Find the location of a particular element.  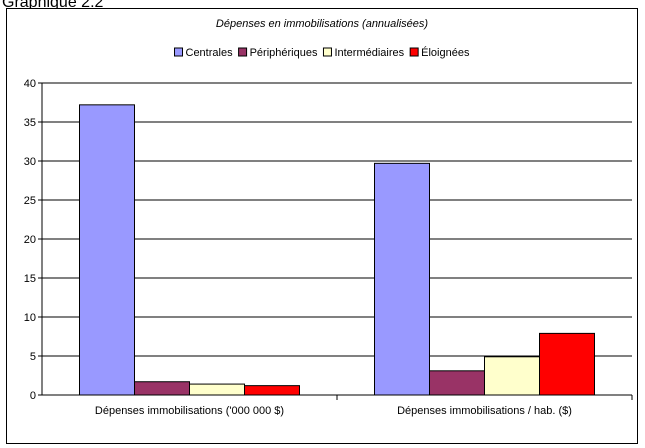

y-tick-label: 10 is located at coordinates (30, 318).